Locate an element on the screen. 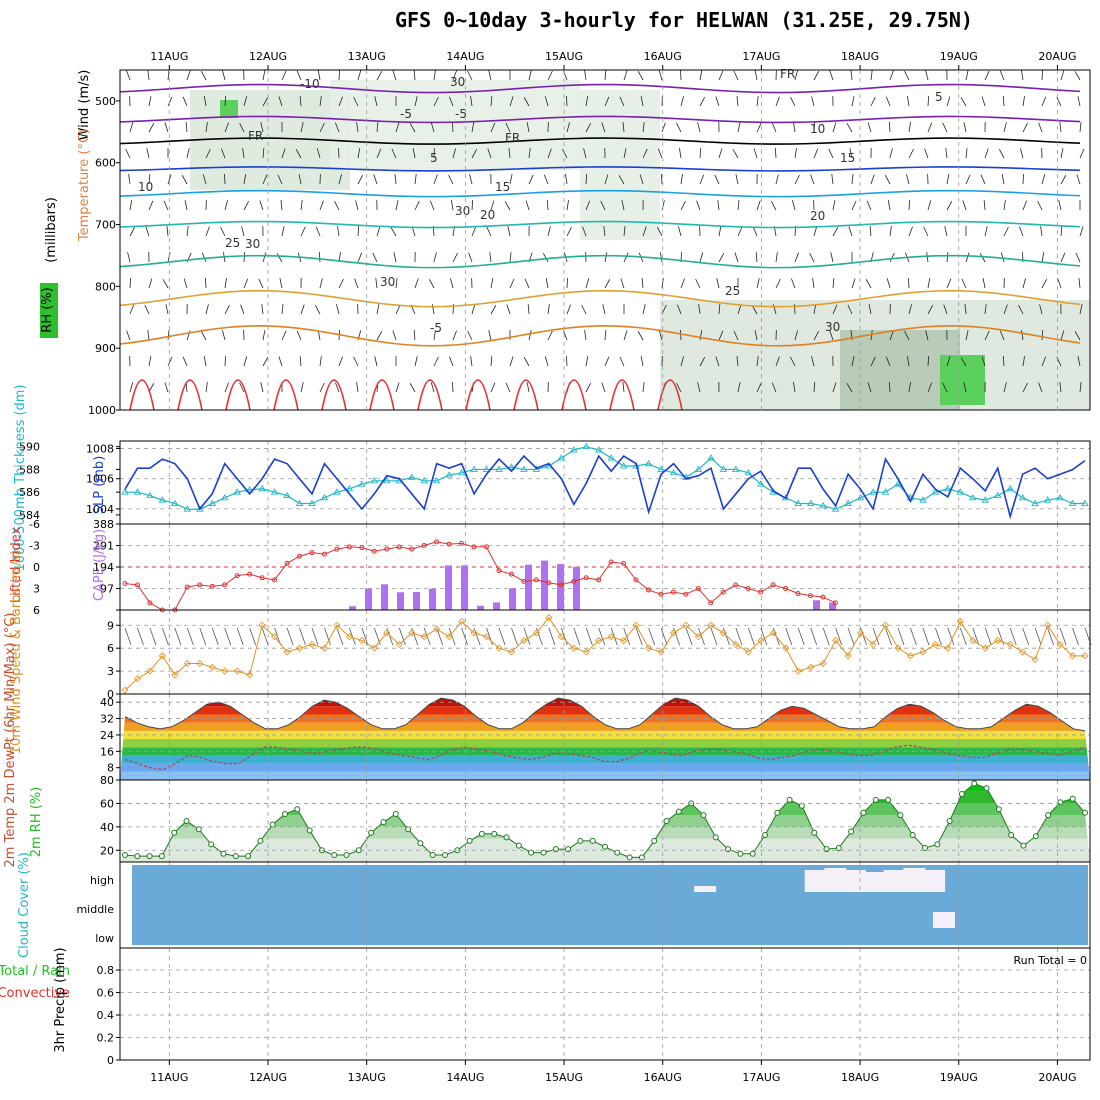  y-tick-label: 40 is located at coordinates (107, 827).